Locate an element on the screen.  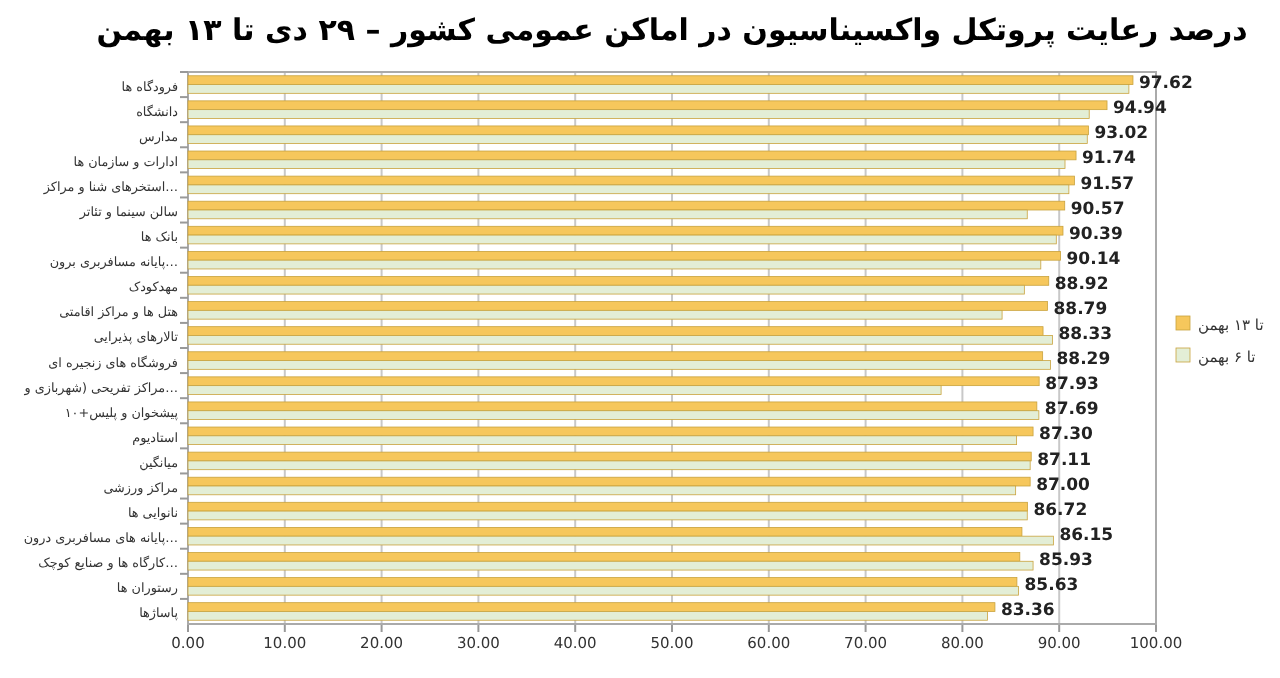
data-label: 91.57 is located at coordinates (1107, 184).